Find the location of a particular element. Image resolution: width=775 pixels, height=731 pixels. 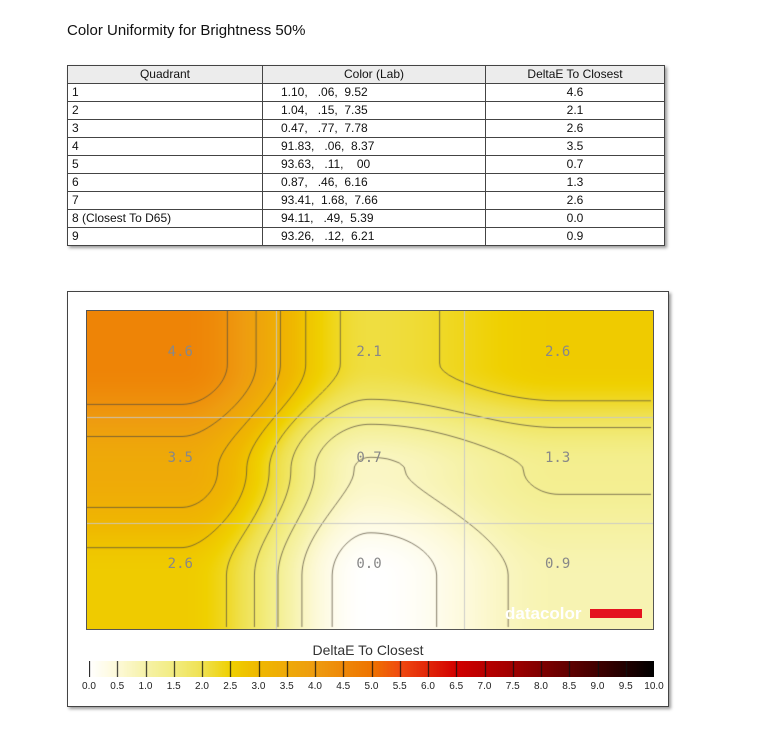

table-row: 3 0.47, .77, 7.78 2.6 is located at coordinates (366, 128).